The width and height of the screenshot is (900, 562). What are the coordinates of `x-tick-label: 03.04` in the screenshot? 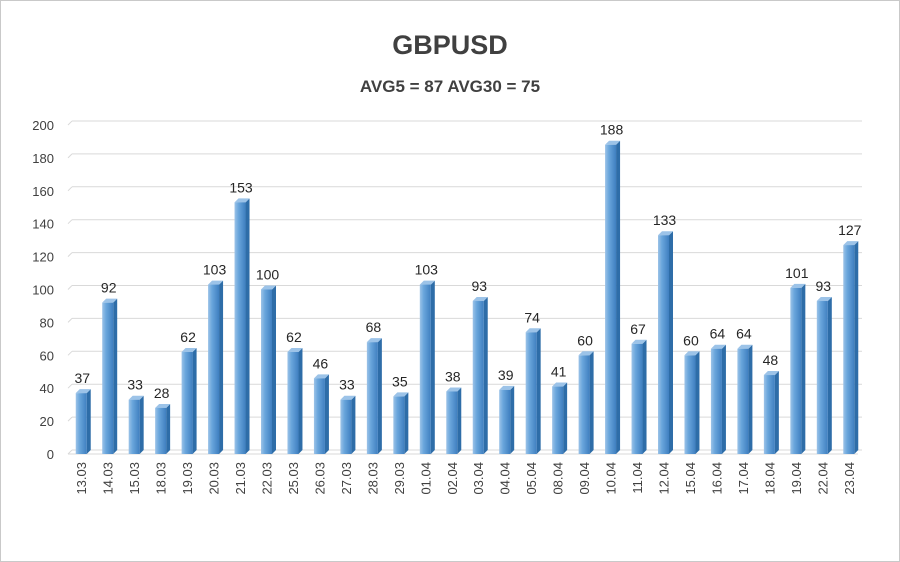 It's located at (478, 478).